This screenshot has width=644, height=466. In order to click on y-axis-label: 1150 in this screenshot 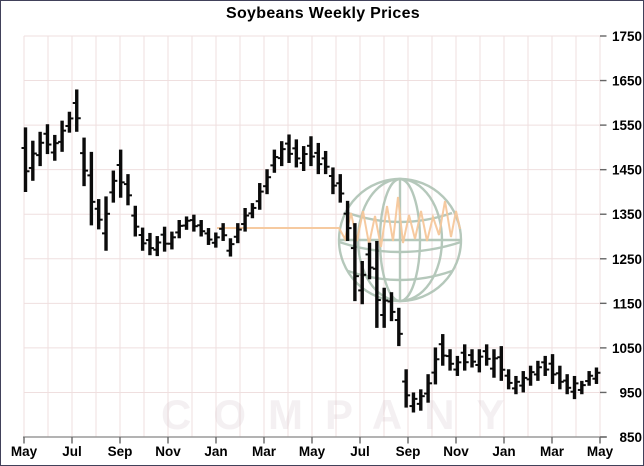, I will do `click(627, 303)`.